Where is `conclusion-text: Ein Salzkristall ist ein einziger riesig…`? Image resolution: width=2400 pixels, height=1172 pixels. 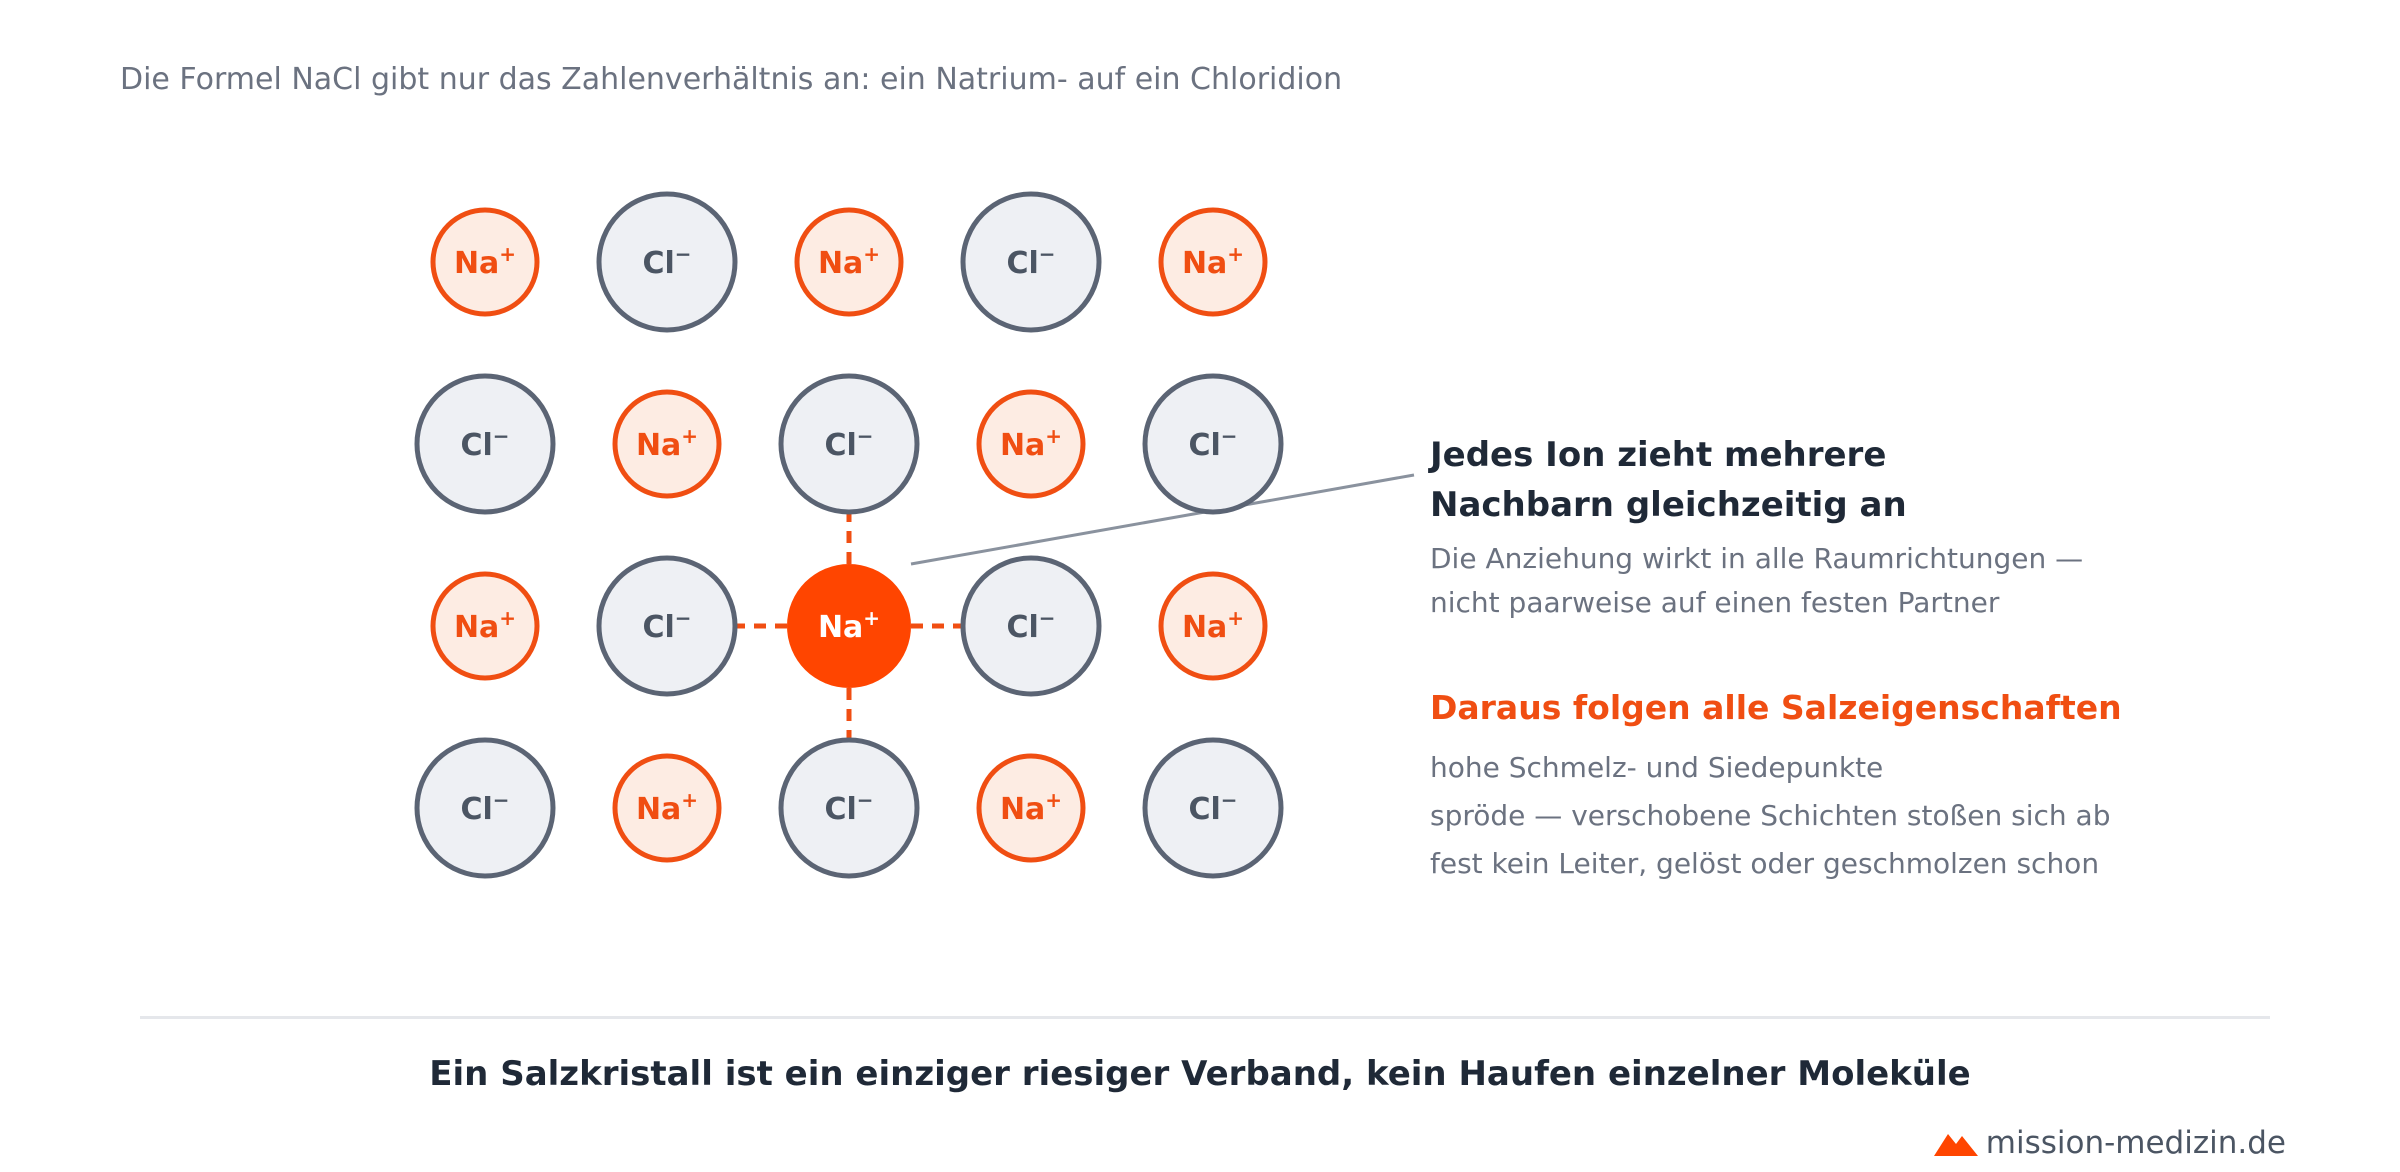 conclusion-text: Ein Salzkristall ist ein einziger riesig… is located at coordinates (1200, 1074).